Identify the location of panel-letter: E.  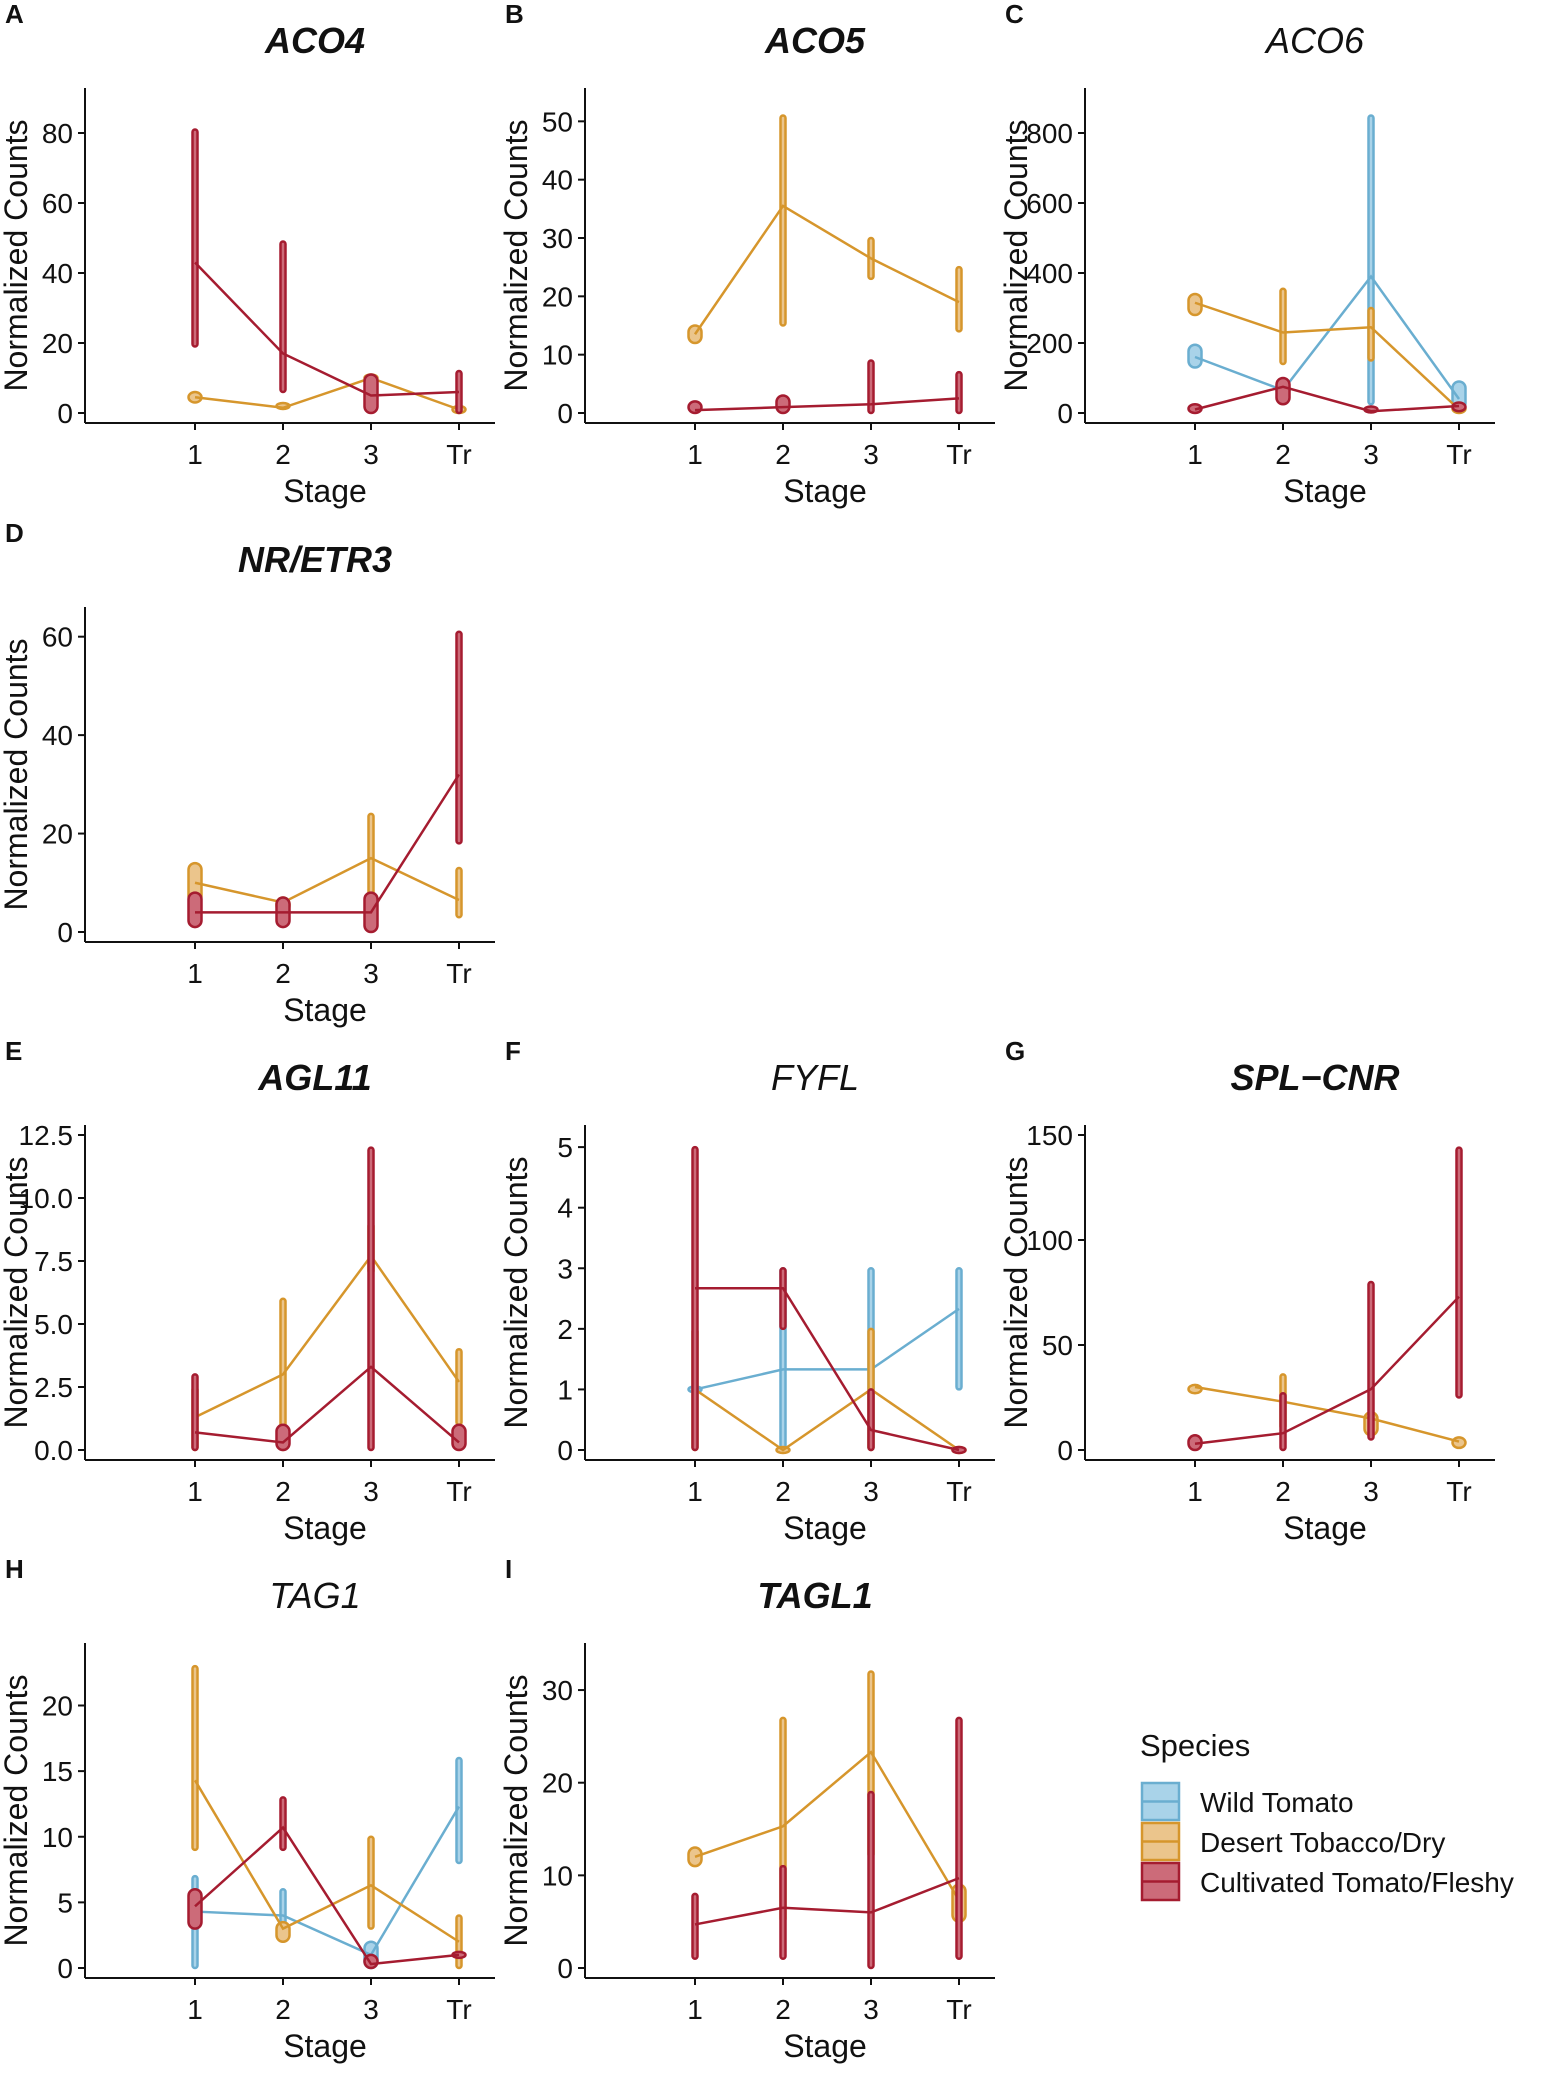
(13, 1051).